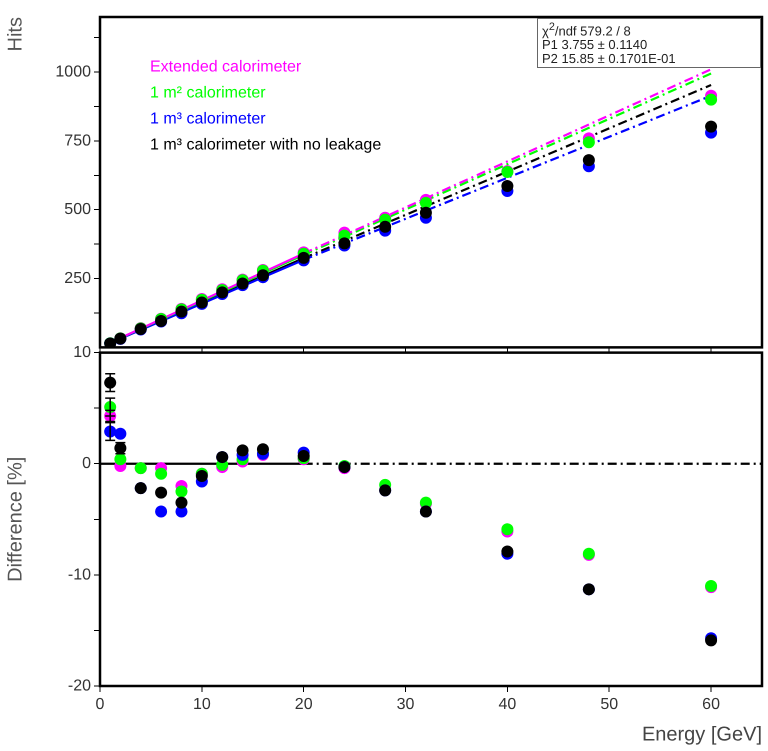  What do you see at coordinates (595, 44) in the screenshot?
I see `annotation: P1 3.755 ± 0.1140` at bounding box center [595, 44].